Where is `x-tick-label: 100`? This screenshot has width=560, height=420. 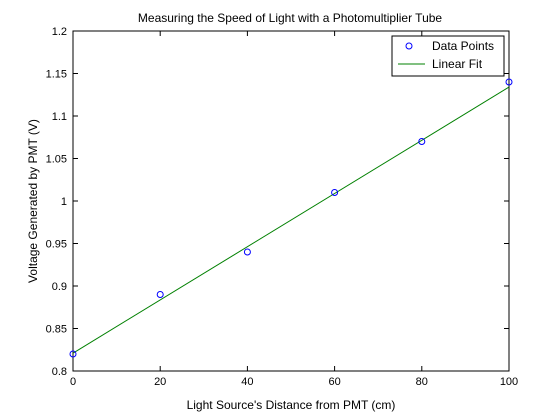 x-tick-label: 100 is located at coordinates (509, 382).